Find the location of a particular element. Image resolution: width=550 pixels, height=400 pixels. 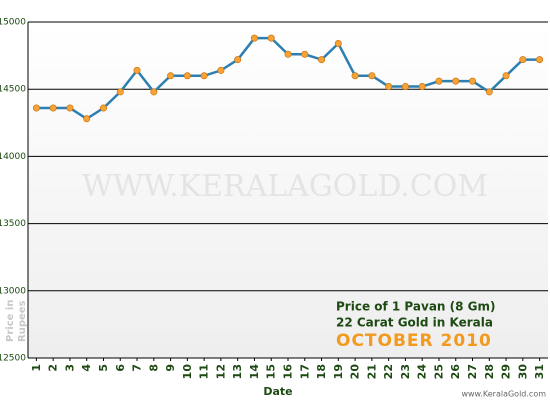

x-tick-label: 5 is located at coordinates (103, 368).